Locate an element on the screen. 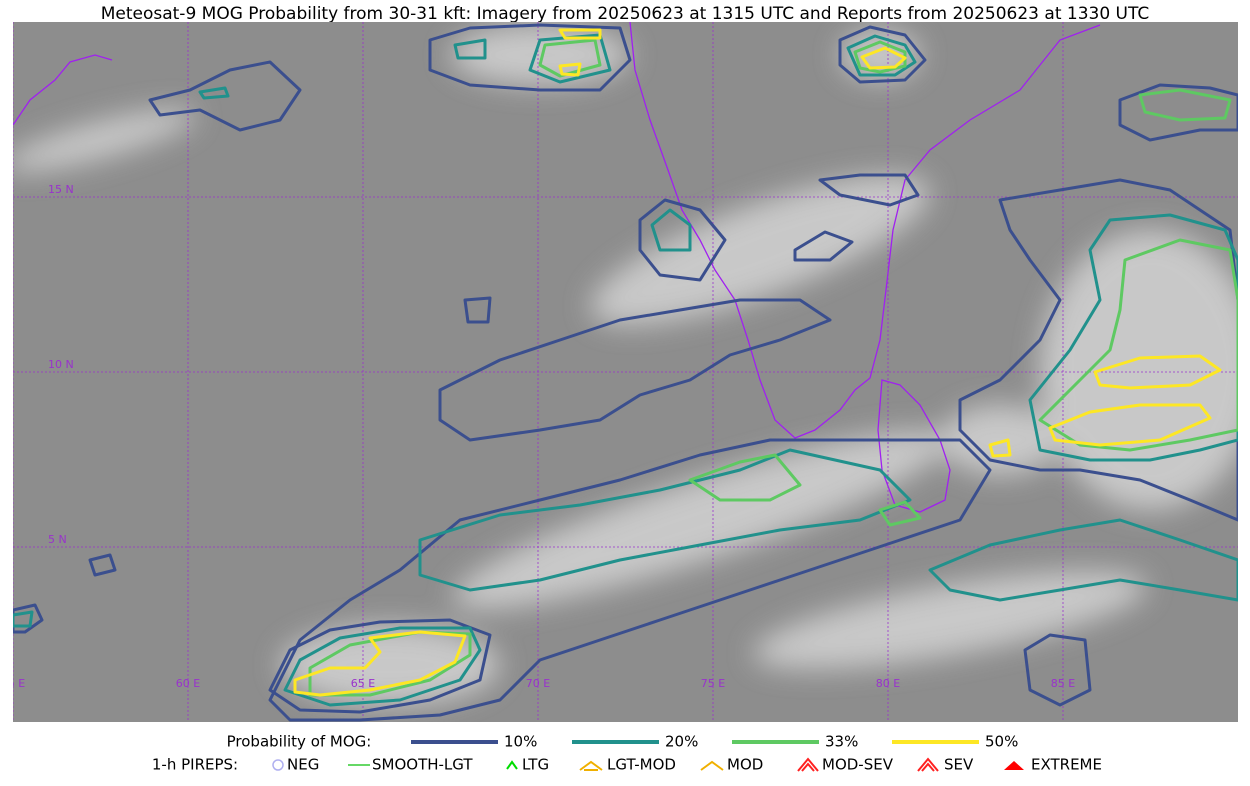 The width and height of the screenshot is (1250, 786). lon-label: 65 E is located at coordinates (363, 683).